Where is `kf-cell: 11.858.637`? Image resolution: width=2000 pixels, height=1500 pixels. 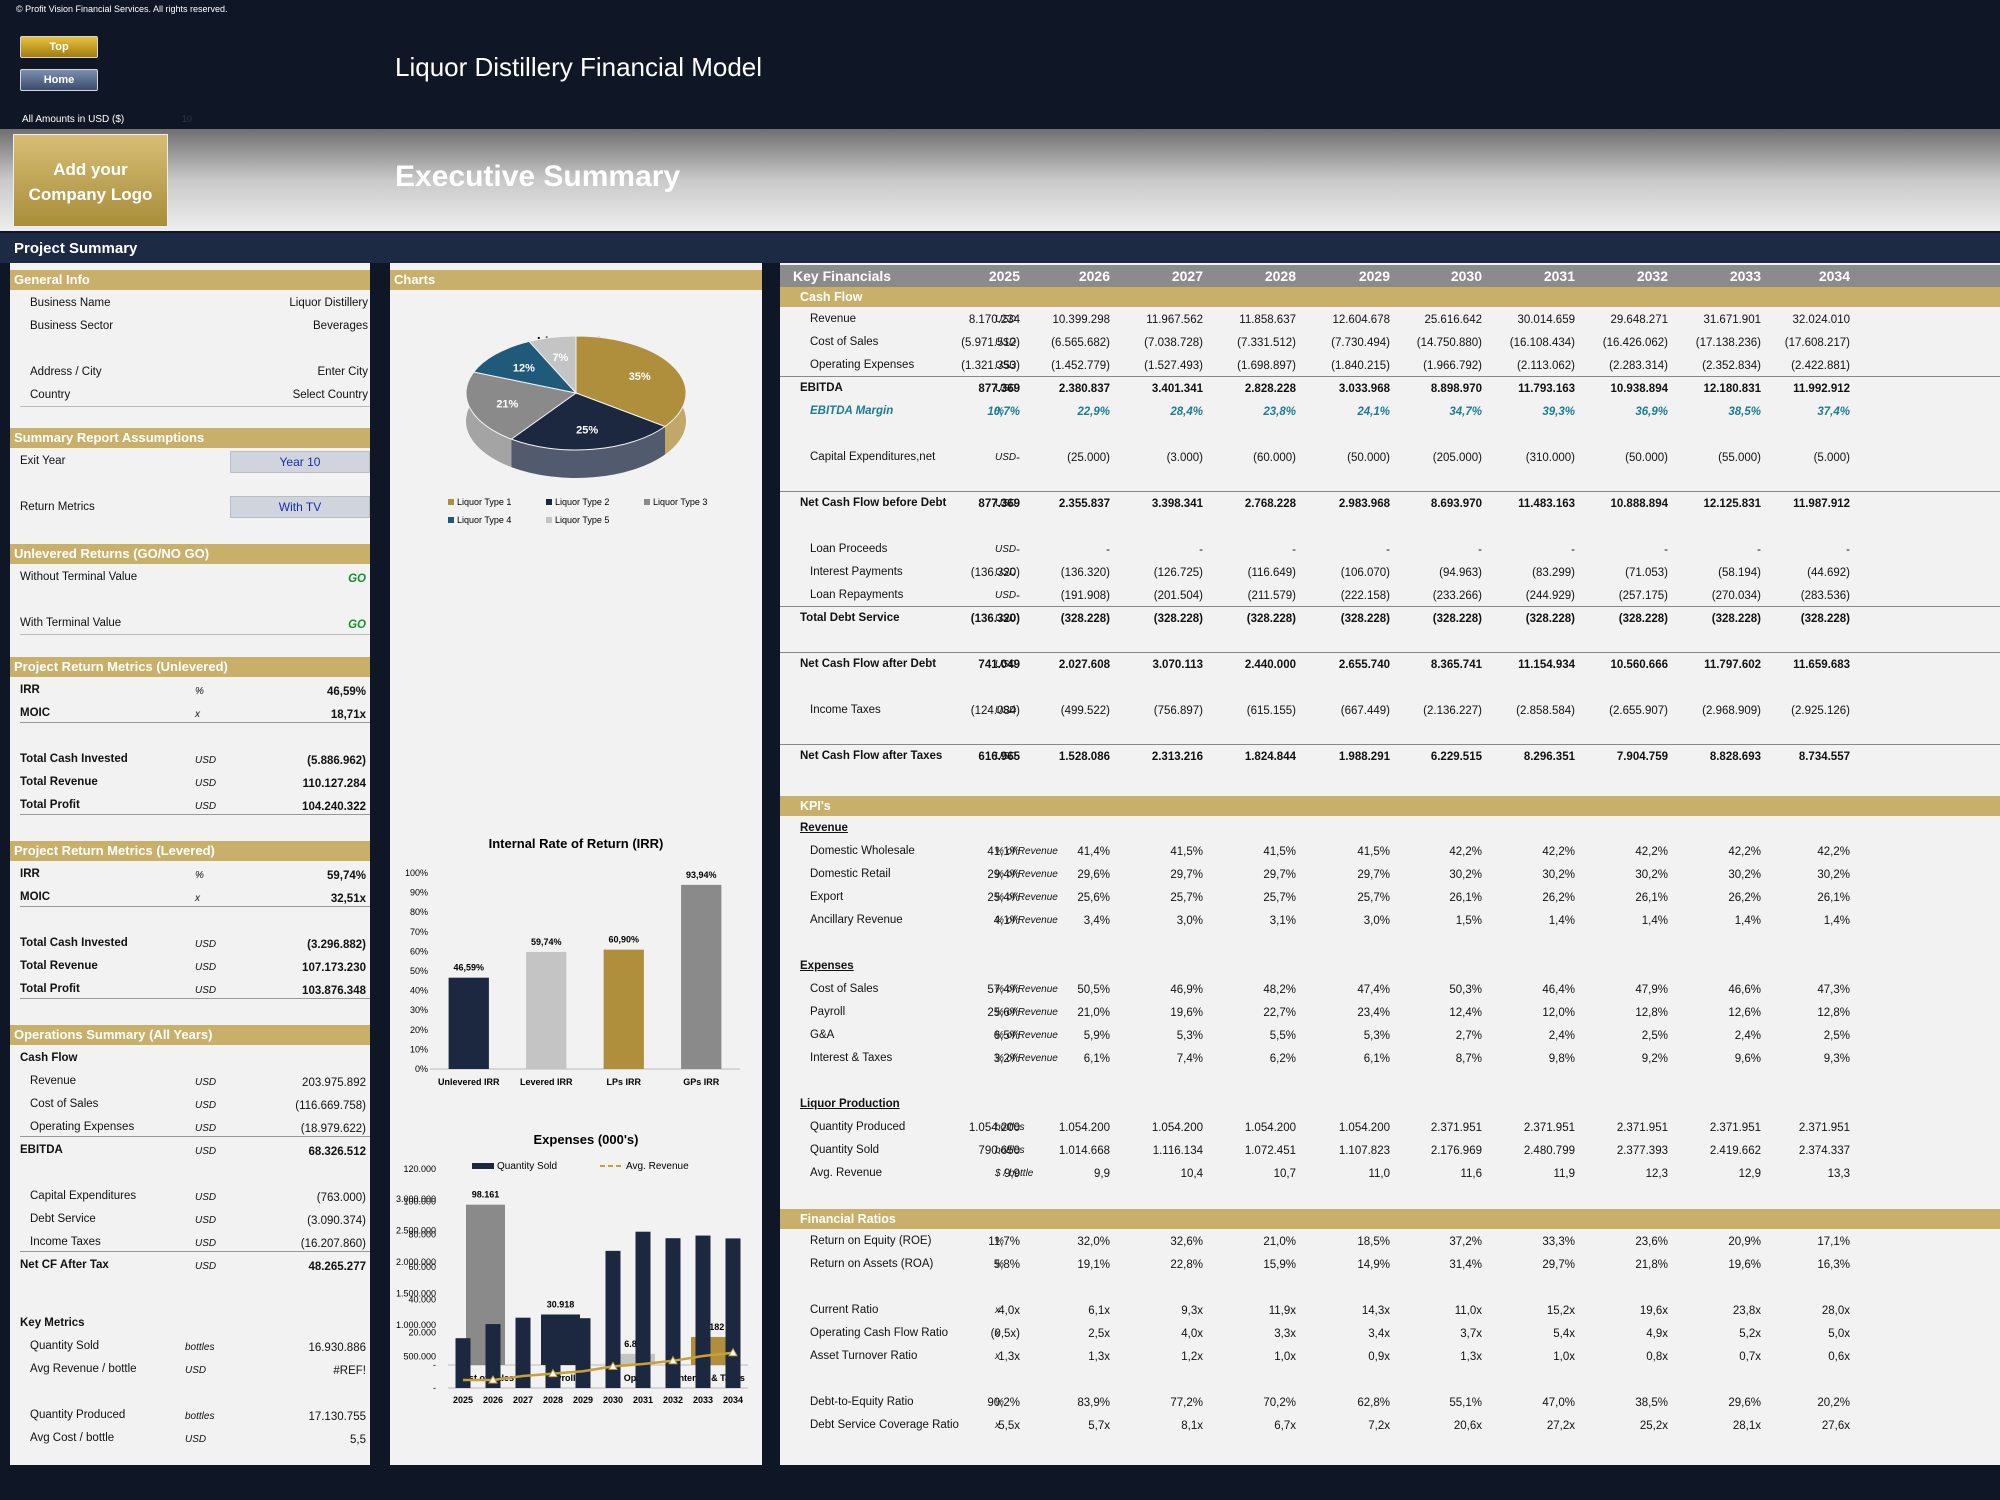
kf-cell: 11.858.637 is located at coordinates (1267, 320).